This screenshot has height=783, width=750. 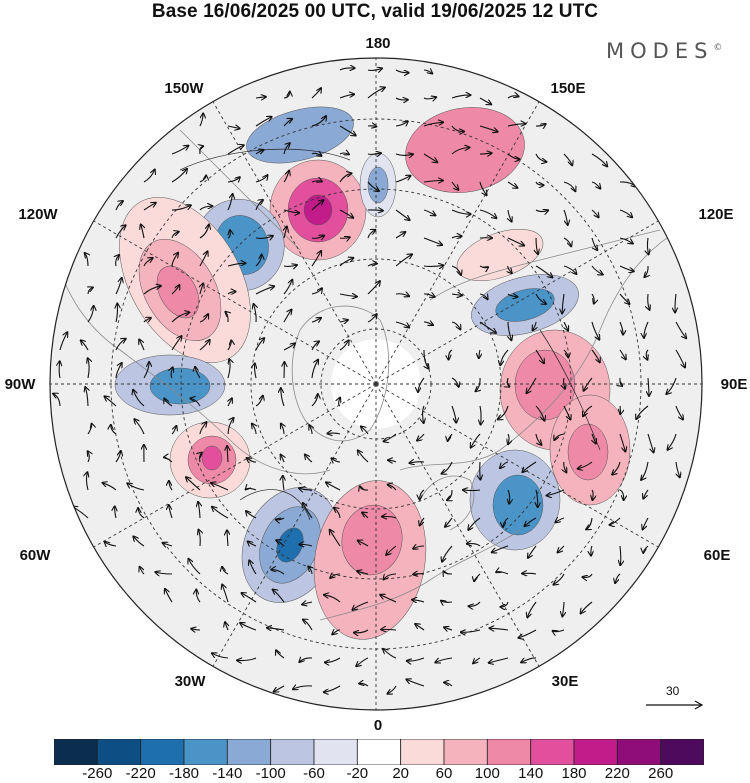 I want to click on anomaly-neg-bering, so click(x=378, y=185).